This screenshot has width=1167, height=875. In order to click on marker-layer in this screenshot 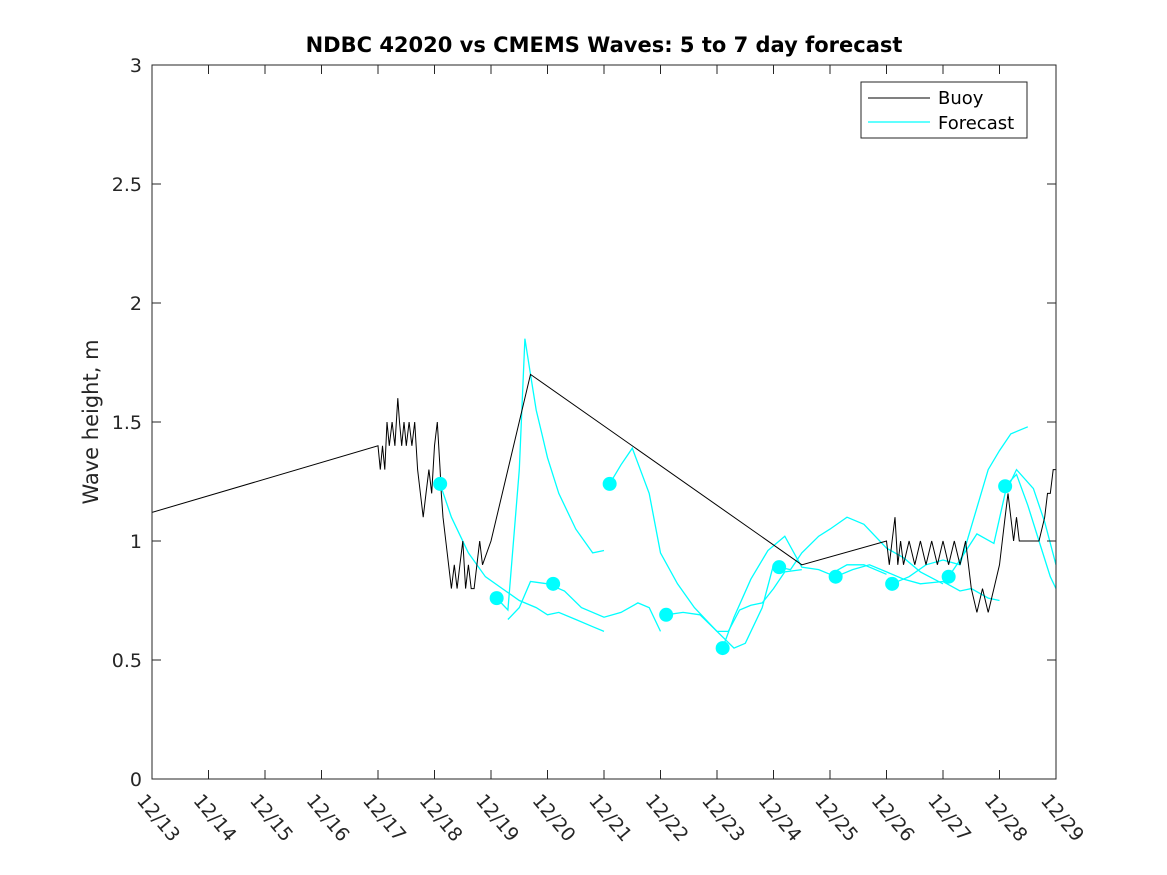, I will do `click(723, 566)`.